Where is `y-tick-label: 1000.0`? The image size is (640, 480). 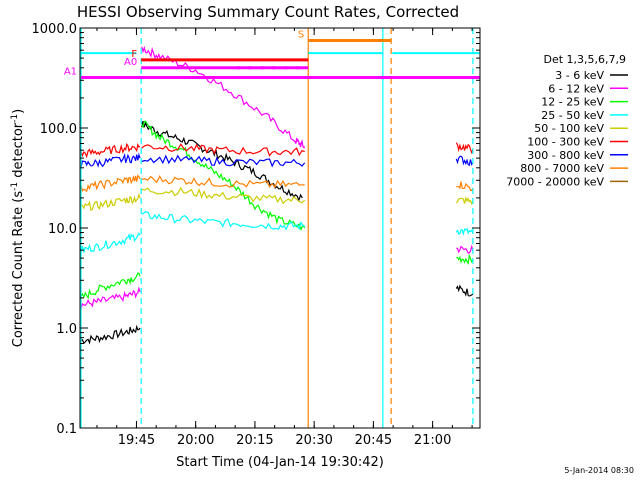 y-tick-label: 1000.0 is located at coordinates (55, 29).